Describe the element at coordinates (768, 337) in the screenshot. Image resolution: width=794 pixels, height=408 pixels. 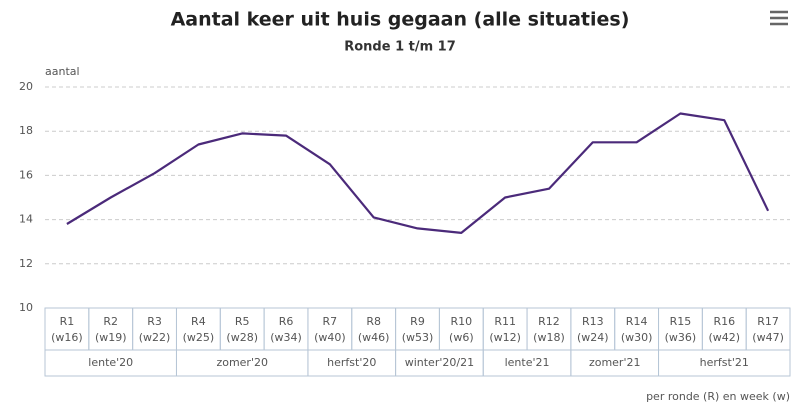
I see `x-tick-week: (w47)` at that location.